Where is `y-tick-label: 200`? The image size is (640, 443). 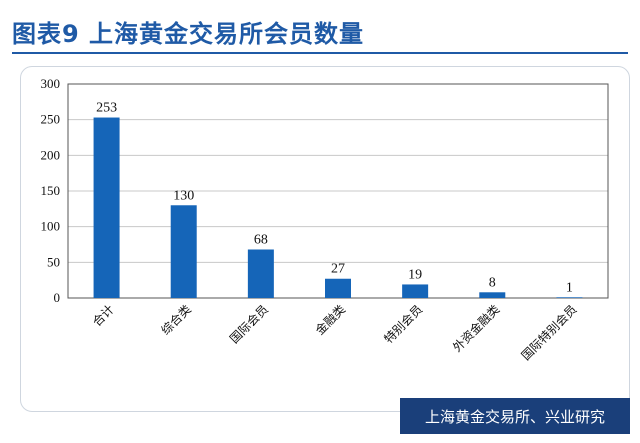 y-tick-label: 200 is located at coordinates (51, 154).